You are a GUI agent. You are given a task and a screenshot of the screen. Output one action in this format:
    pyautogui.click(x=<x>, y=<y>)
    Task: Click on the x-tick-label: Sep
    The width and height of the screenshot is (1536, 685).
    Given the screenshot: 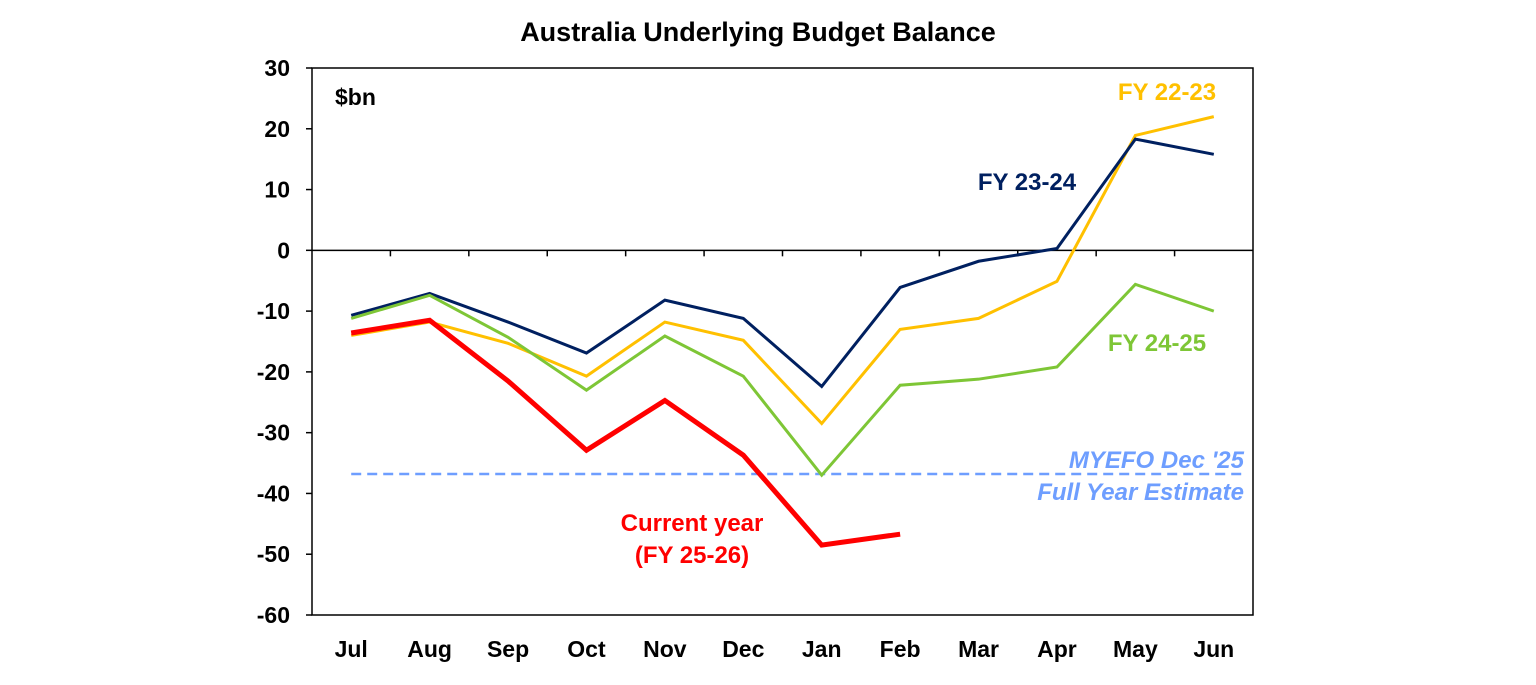 What is the action you would take?
    pyautogui.click(x=508, y=649)
    